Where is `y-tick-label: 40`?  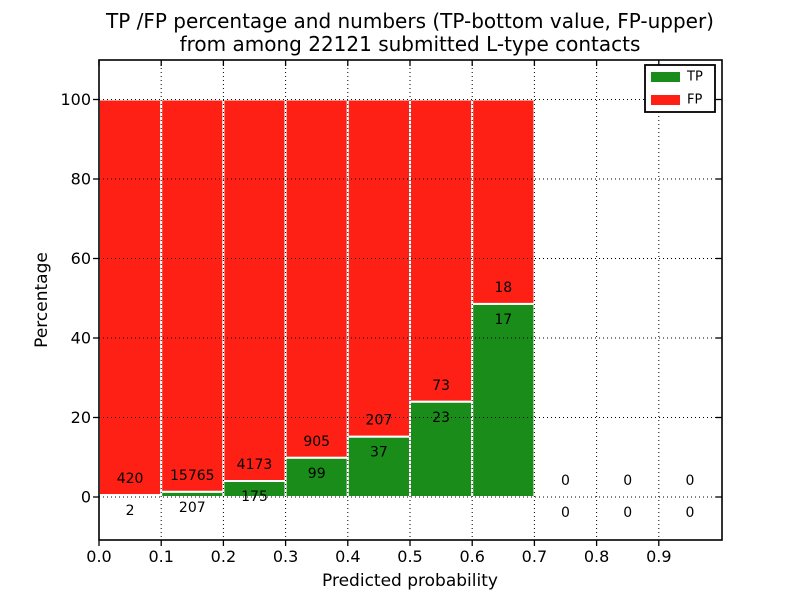 y-tick-label: 40 is located at coordinates (81, 338).